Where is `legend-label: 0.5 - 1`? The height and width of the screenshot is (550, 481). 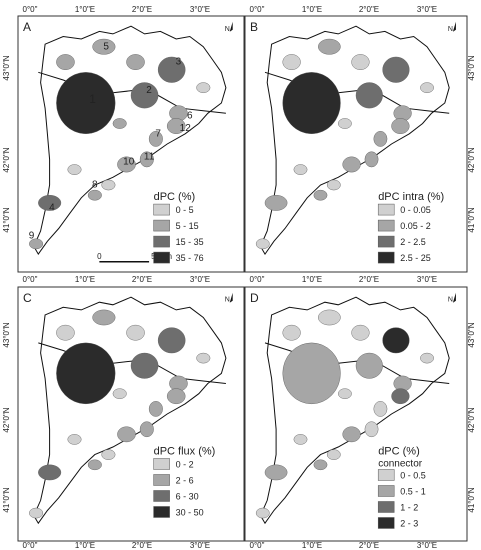
legend-label: 0.5 - 1 is located at coordinates (413, 491).